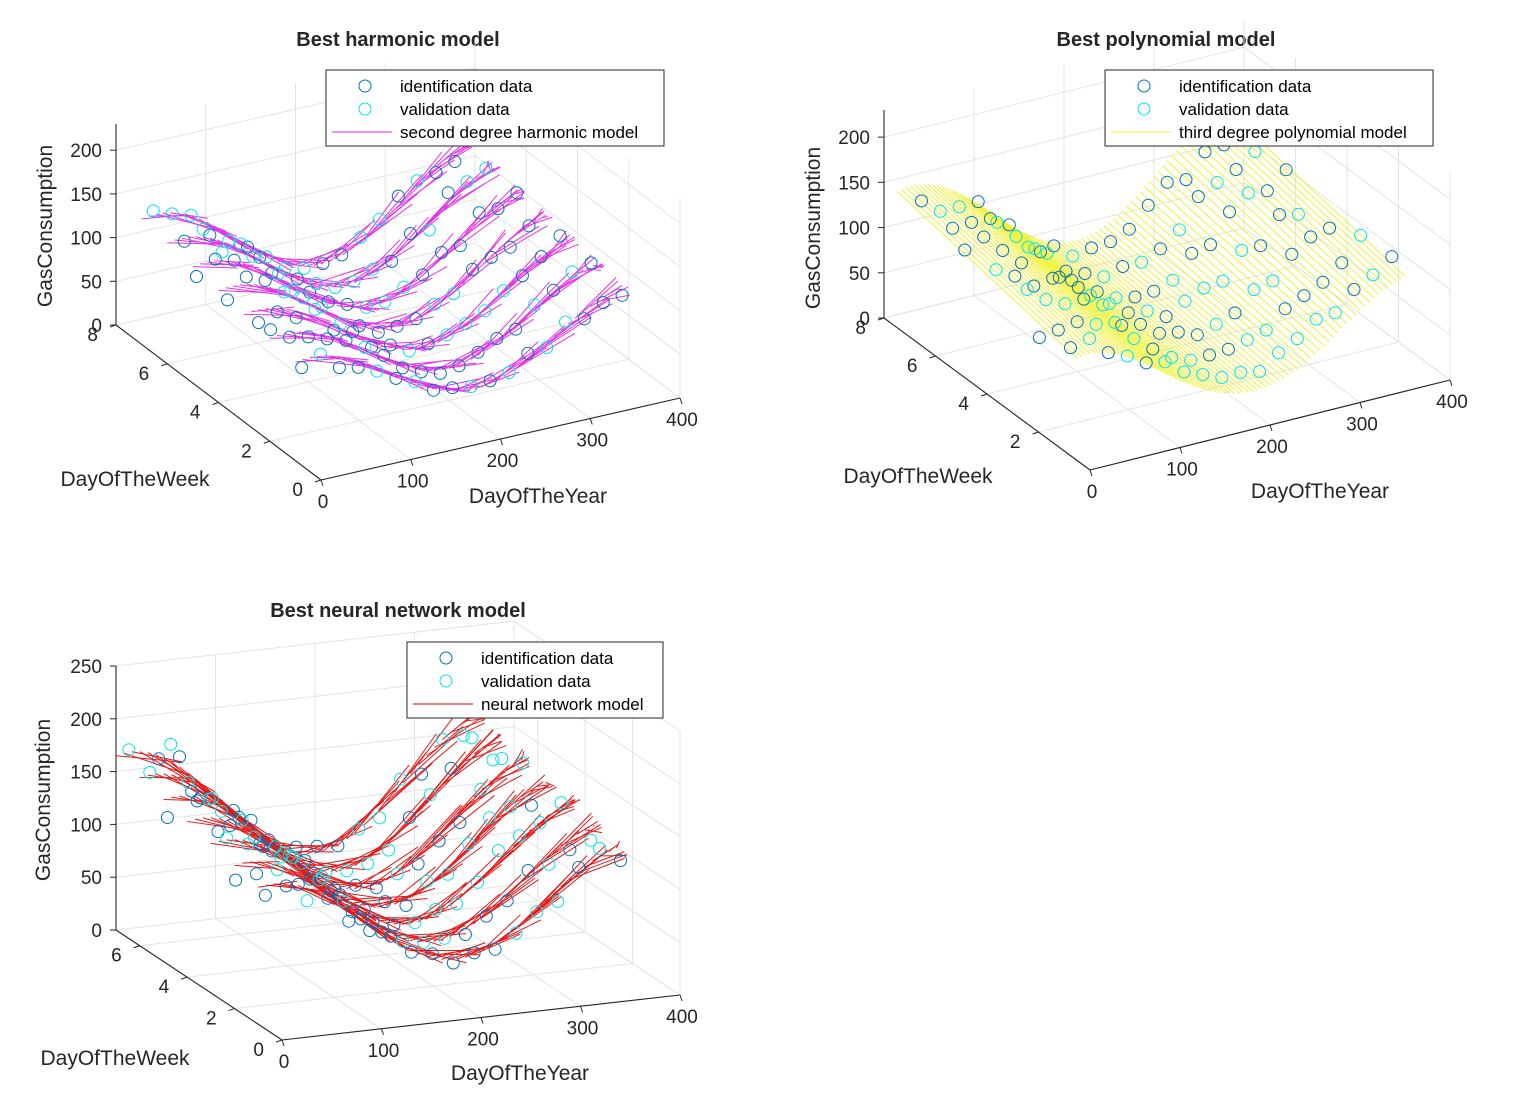  What do you see at coordinates (503, 461) in the screenshot?
I see `x-tick-label: 200` at bounding box center [503, 461].